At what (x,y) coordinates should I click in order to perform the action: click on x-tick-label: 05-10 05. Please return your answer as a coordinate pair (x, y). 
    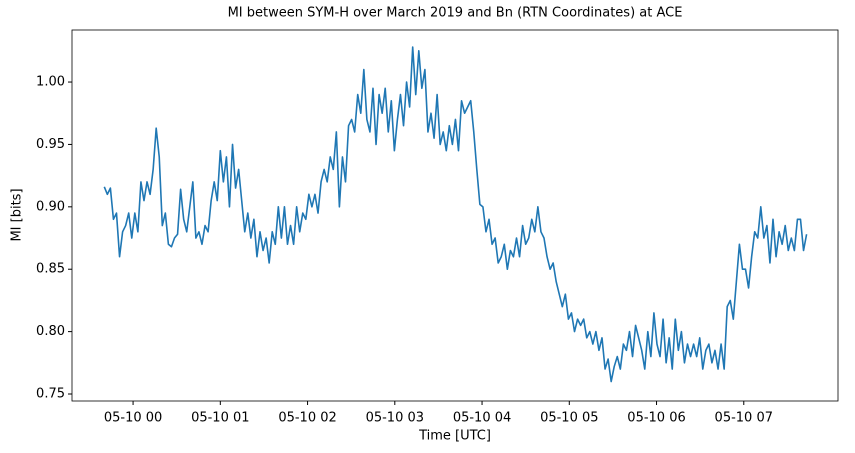
    Looking at the image, I should click on (569, 418).